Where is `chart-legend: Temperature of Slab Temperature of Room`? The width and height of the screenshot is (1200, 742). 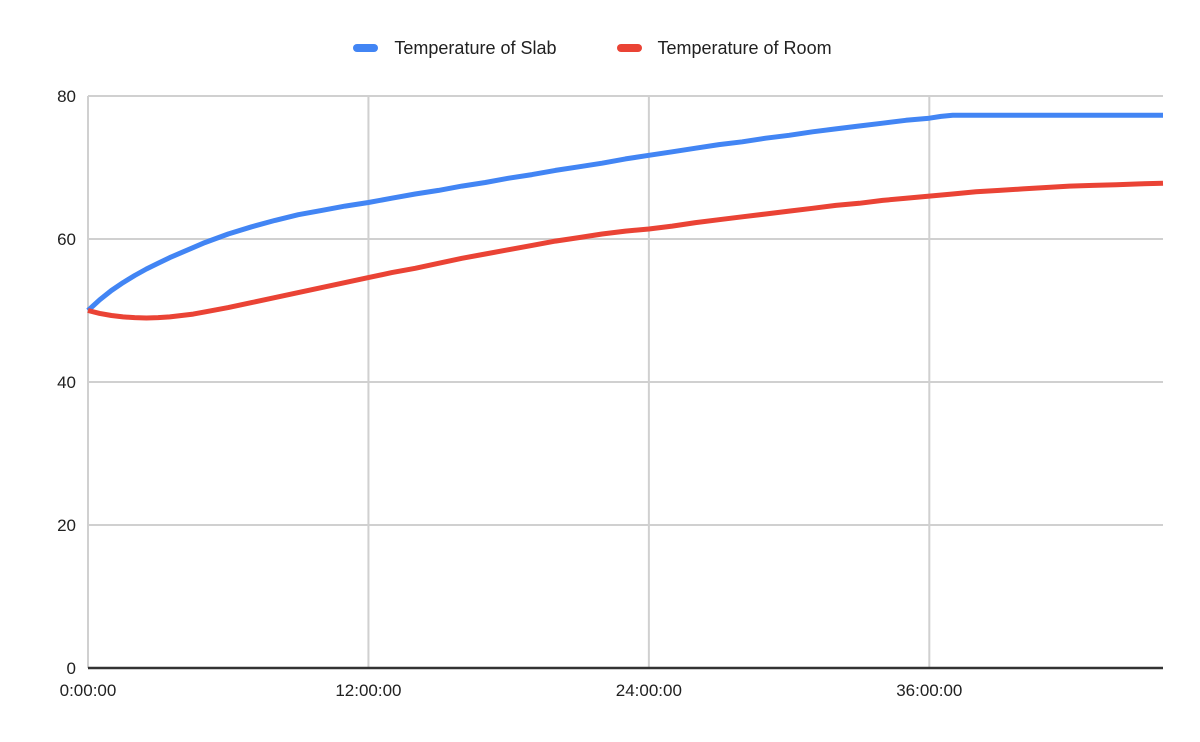
chart-legend: Temperature of Slab Temperature of Room is located at coordinates (592, 48).